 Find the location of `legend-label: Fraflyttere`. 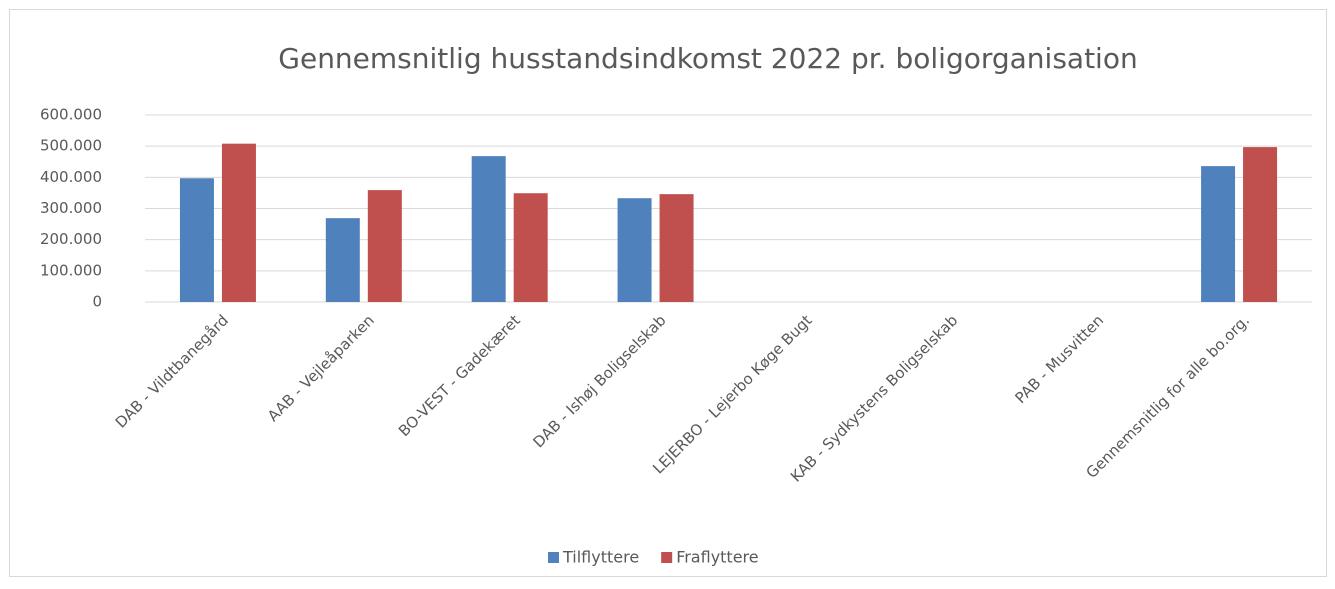

legend-label: Fraflyttere is located at coordinates (717, 557).